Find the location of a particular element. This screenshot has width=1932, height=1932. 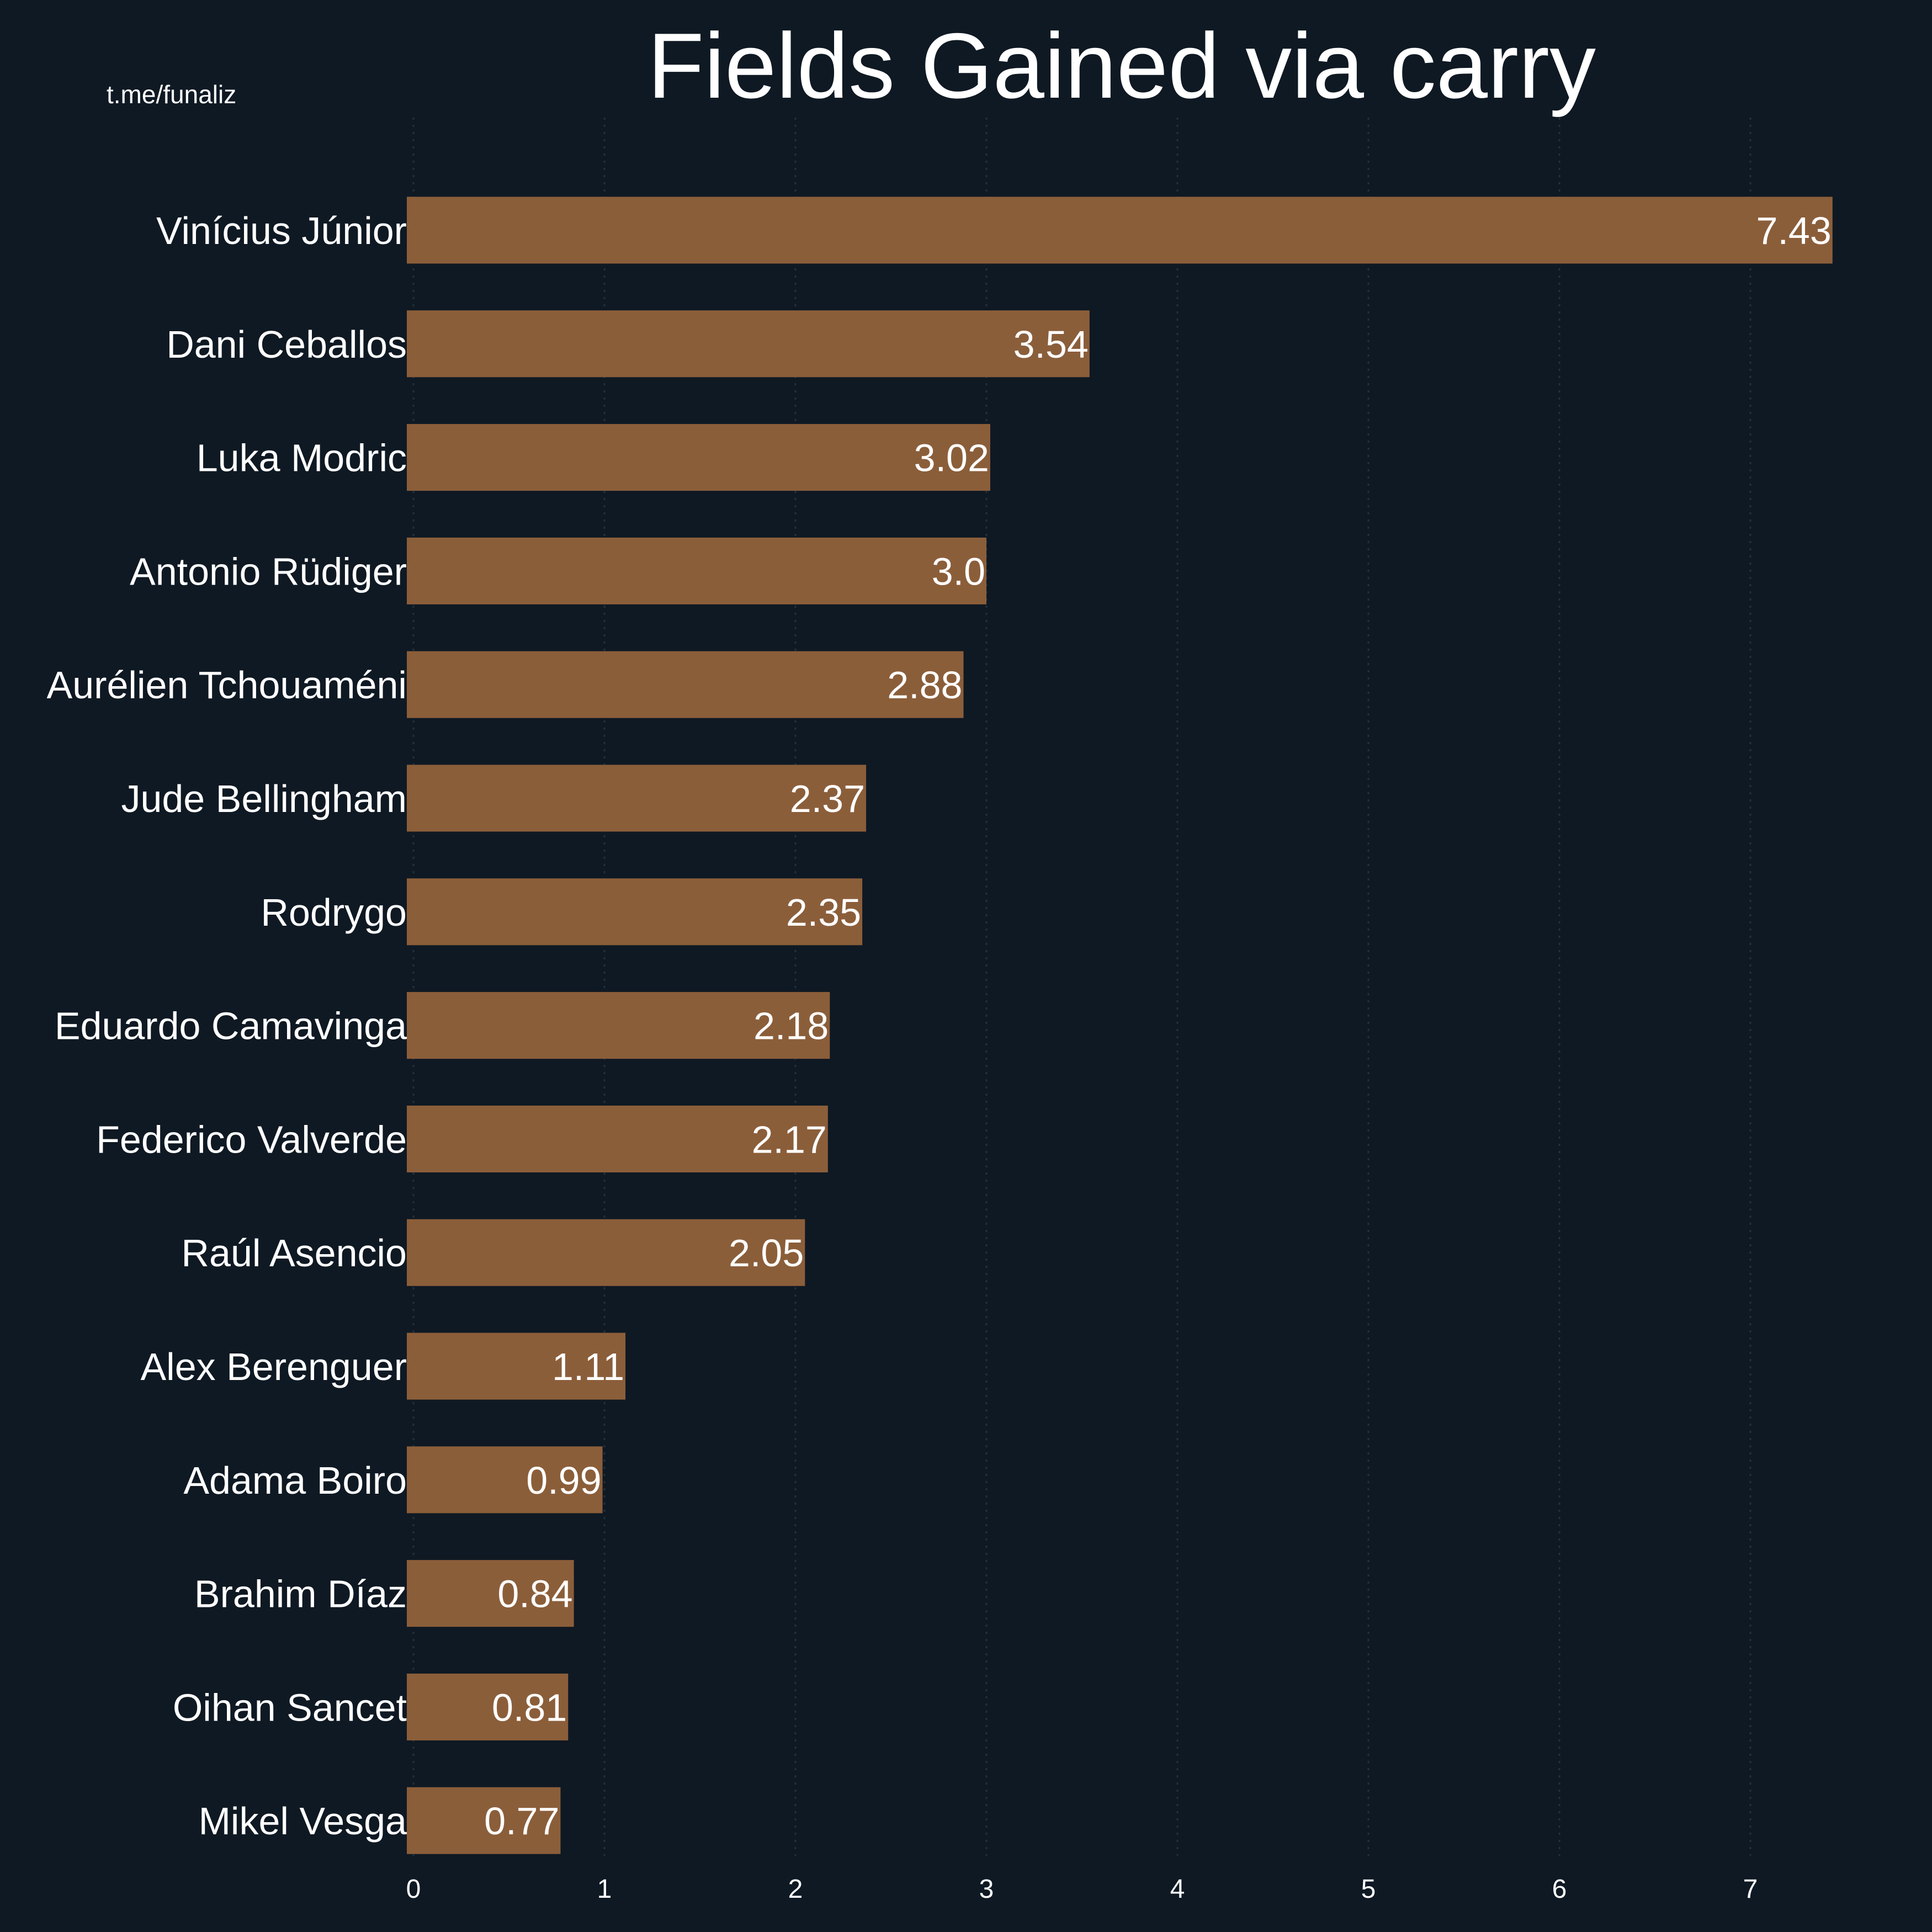

y-category-label: Eduardo Camavinga is located at coordinates (231, 1027).